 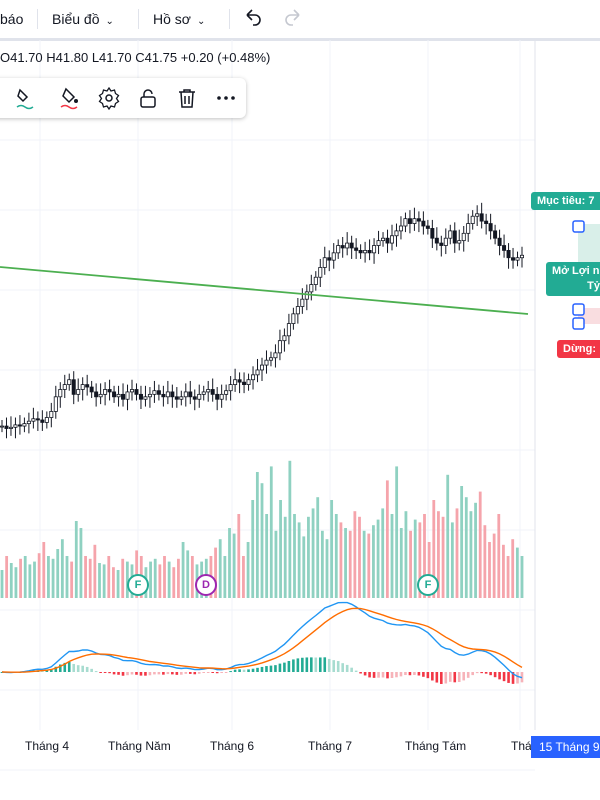 What do you see at coordinates (206, 585) in the screenshot?
I see `event-marker-d: D` at bounding box center [206, 585].